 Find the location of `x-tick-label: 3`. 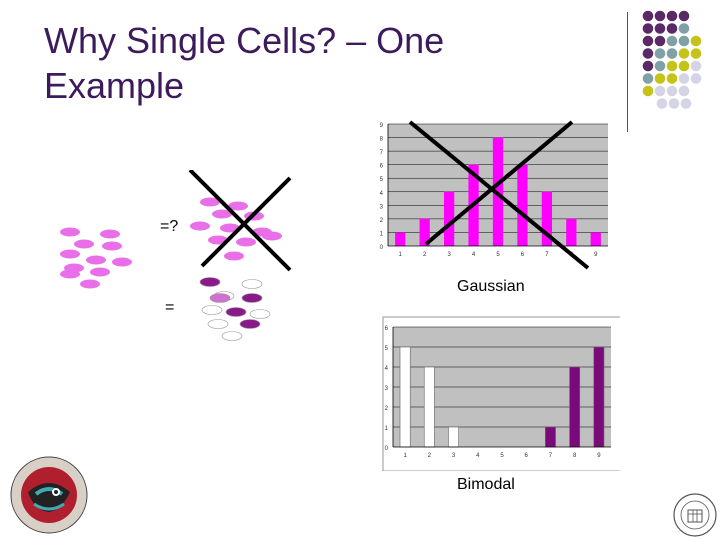

x-tick-label: 3 is located at coordinates (449, 255).